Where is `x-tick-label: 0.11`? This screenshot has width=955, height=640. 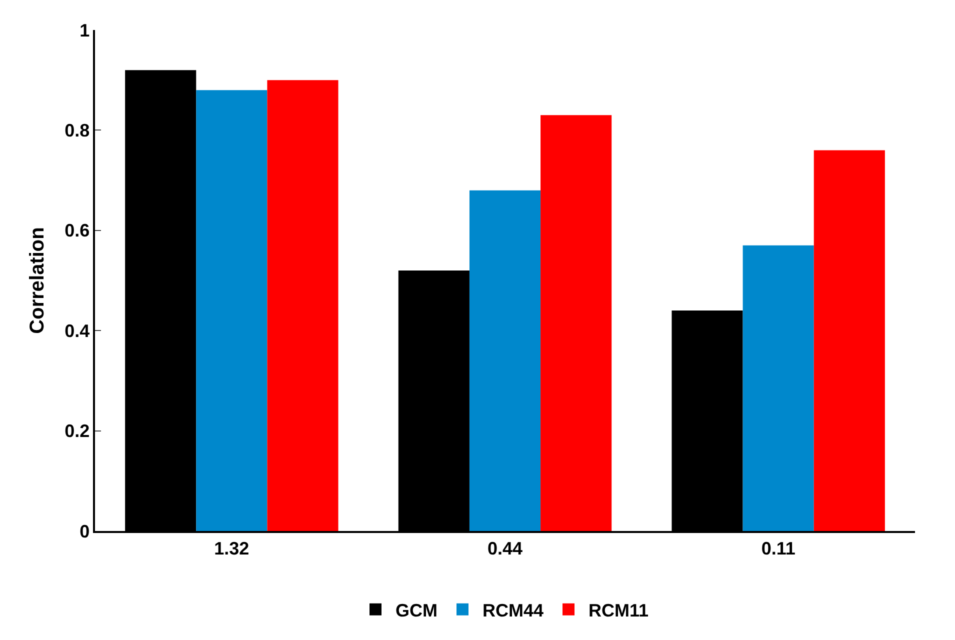 x-tick-label: 0.11 is located at coordinates (778, 548).